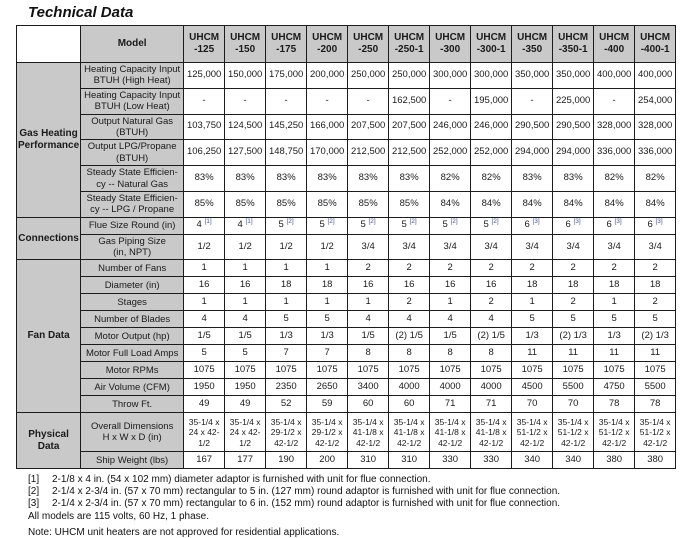 Image resolution: width=683 pixels, height=538 pixels. What do you see at coordinates (577, 222) in the screenshot?
I see `footnote-superscript: [3]` at bounding box center [577, 222].